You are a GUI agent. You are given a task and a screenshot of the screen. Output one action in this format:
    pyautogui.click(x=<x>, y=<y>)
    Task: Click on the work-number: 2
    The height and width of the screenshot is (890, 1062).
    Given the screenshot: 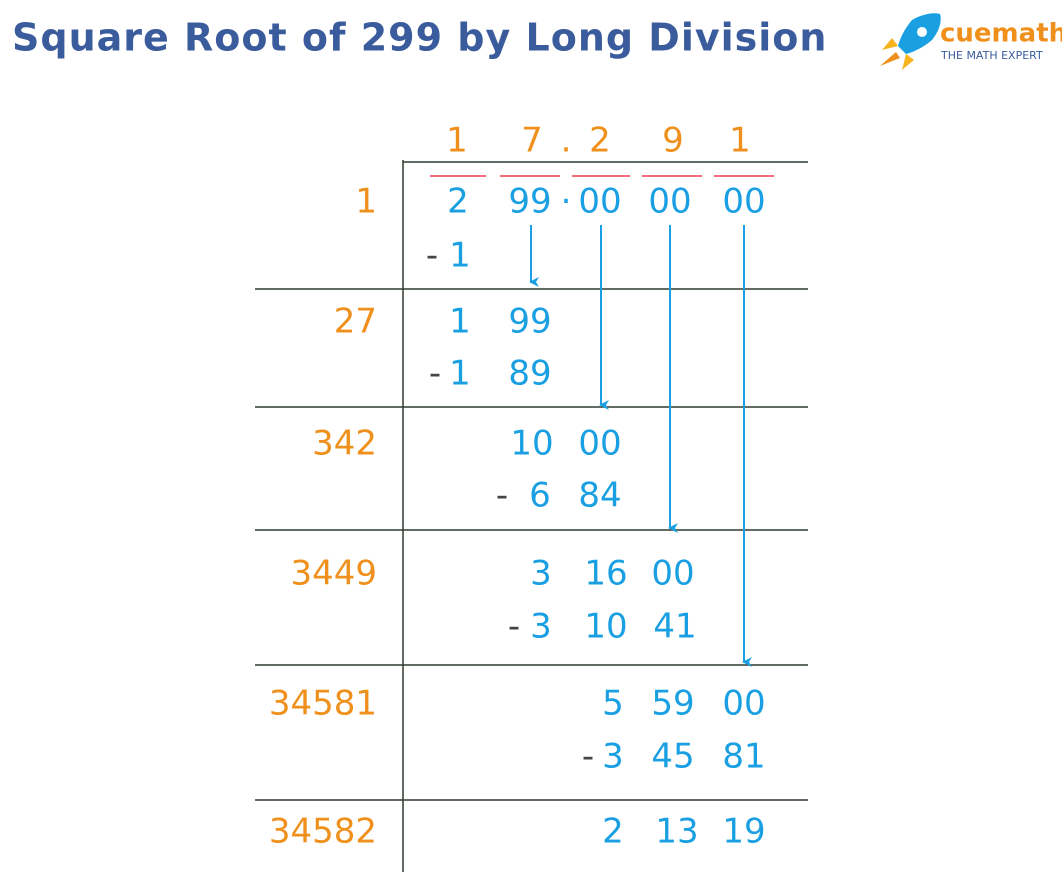 What is the action you would take?
    pyautogui.click(x=613, y=832)
    